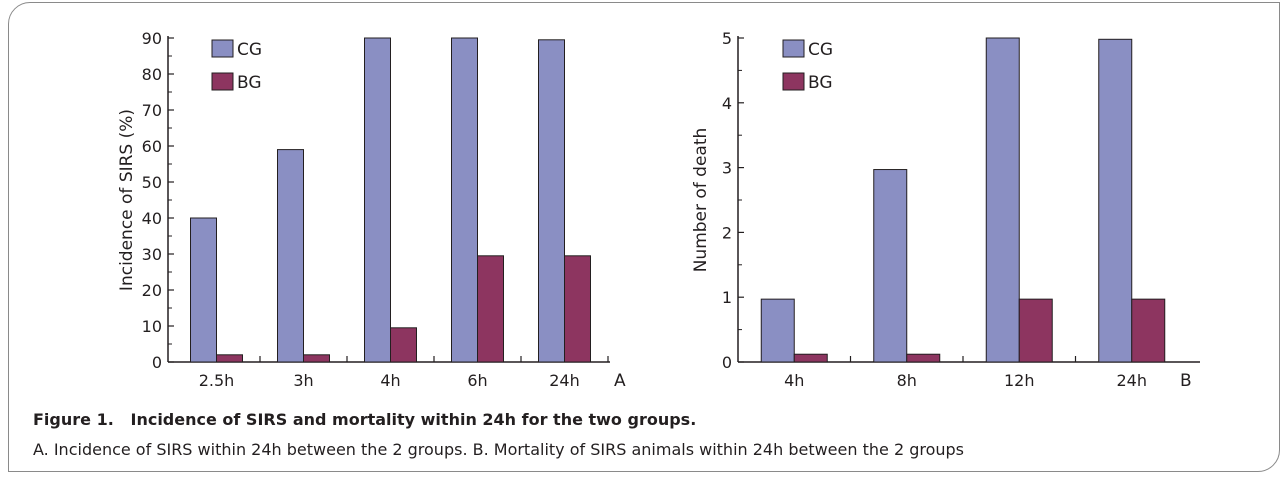 The width and height of the screenshot is (1287, 479). What do you see at coordinates (303, 380) in the screenshot?
I see `x-tick-label: 3h` at bounding box center [303, 380].